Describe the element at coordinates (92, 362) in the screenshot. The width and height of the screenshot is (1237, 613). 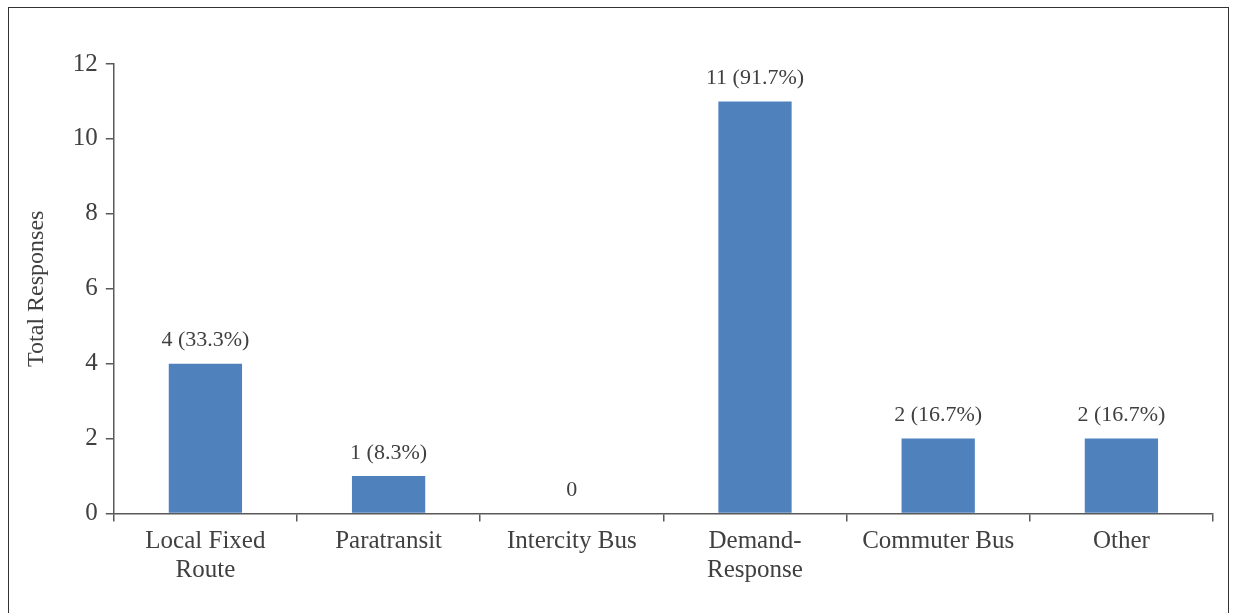
I see `y-tick-label: 4` at that location.